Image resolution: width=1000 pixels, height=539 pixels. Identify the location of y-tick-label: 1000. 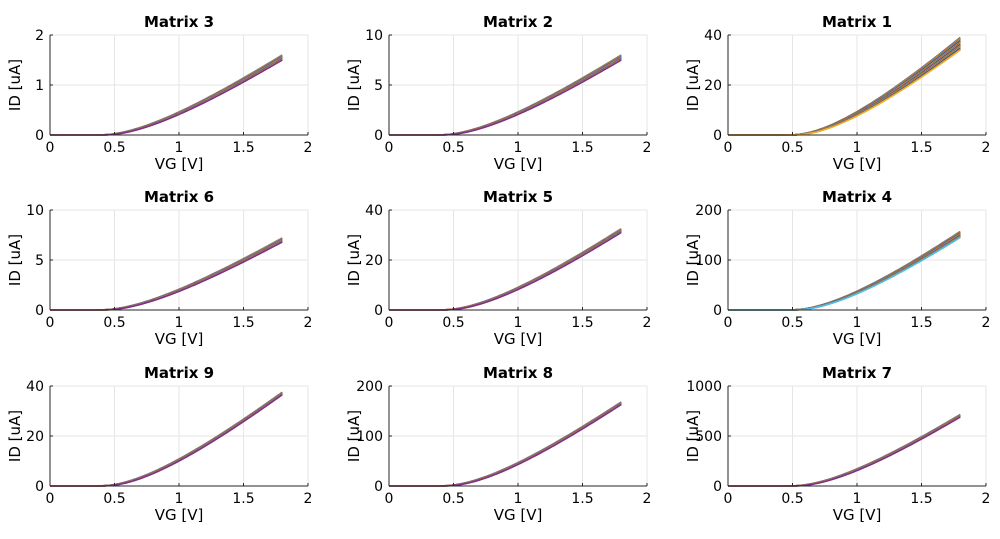
(704, 387).